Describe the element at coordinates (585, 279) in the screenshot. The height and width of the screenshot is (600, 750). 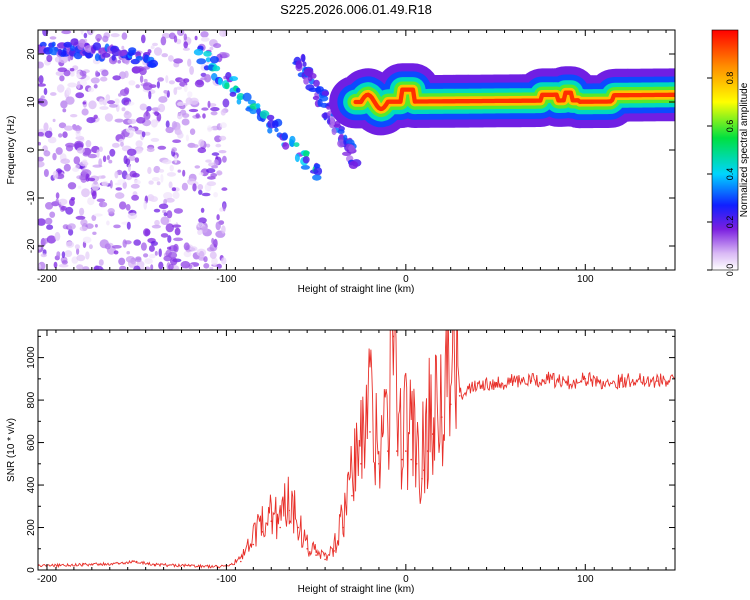
I see `x-tick-label: 100` at that location.